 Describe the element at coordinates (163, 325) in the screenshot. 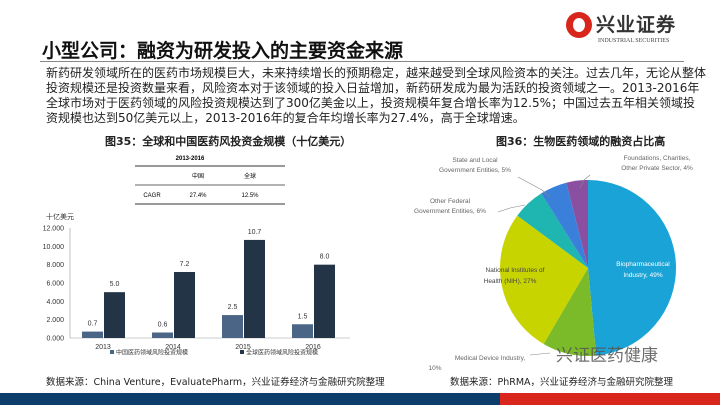

I see `data-label: 0.6` at that location.